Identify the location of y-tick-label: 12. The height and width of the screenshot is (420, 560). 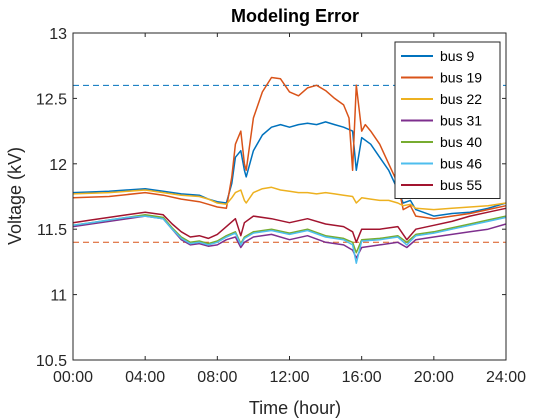
(58, 165).